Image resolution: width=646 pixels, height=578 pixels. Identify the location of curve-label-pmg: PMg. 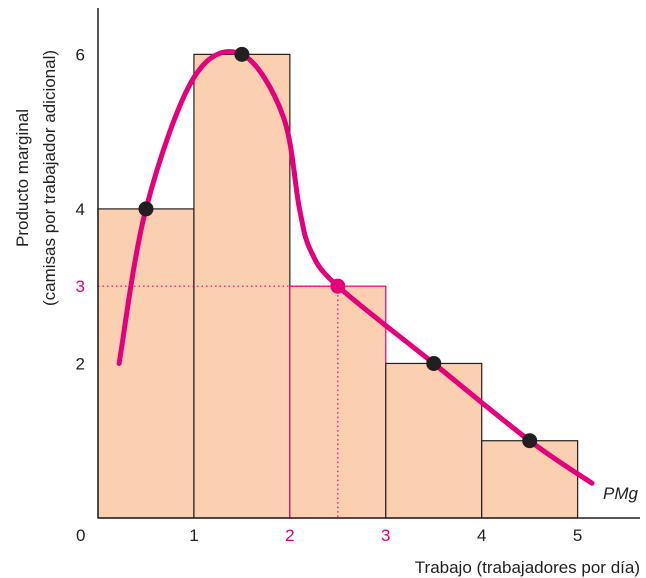
(621, 493).